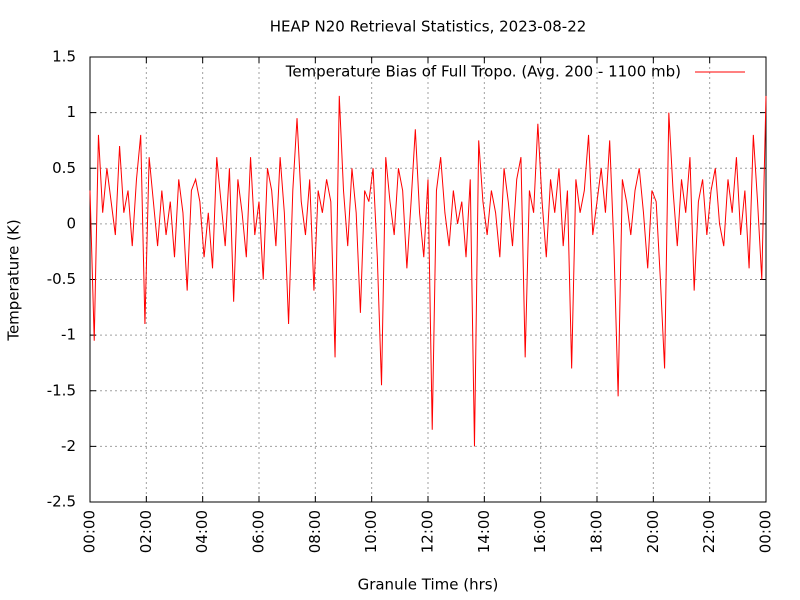  Describe the element at coordinates (61, 502) in the screenshot. I see `y-tick-label: -2.5` at that location.